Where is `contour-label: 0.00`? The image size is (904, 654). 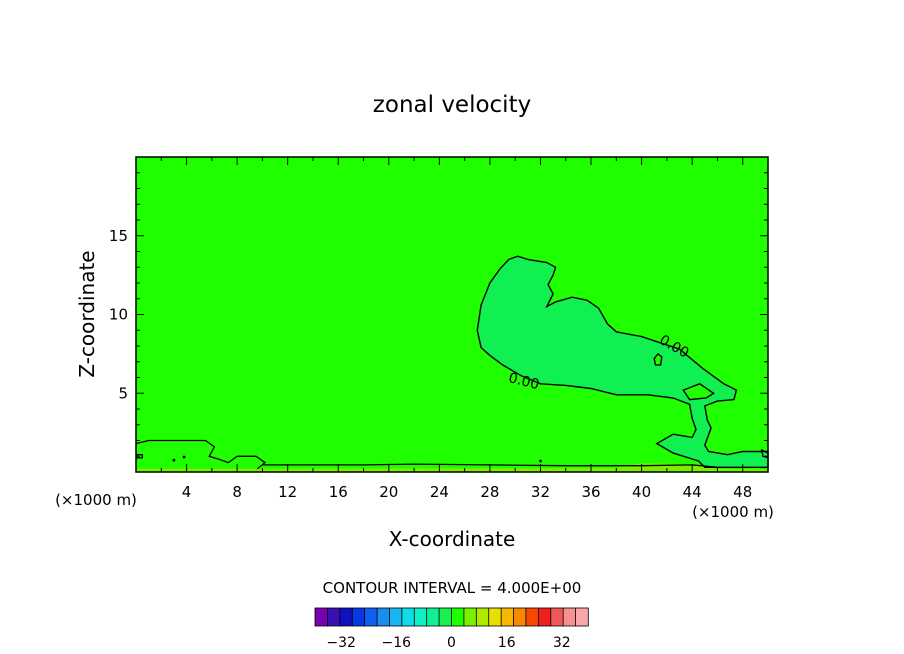 contour-label: 0.00 is located at coordinates (524, 381).